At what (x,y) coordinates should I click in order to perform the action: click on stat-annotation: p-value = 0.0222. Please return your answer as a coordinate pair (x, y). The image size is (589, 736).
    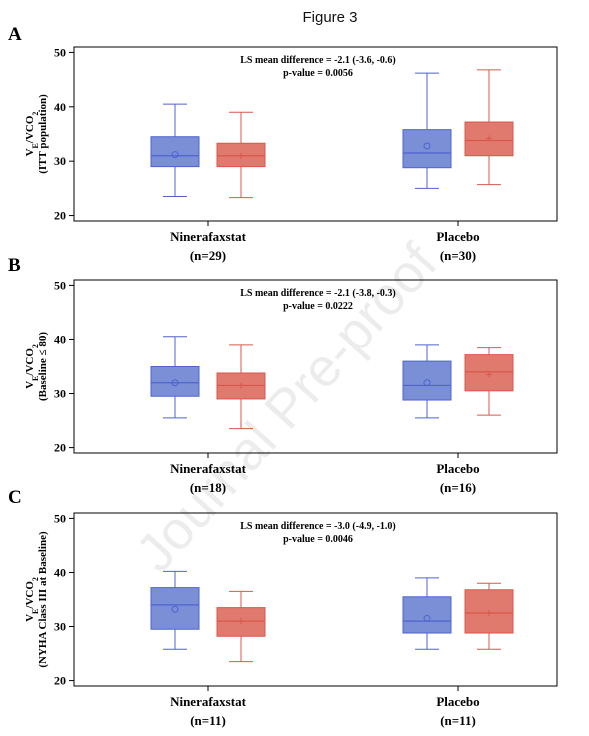
    Looking at the image, I should click on (318, 306).